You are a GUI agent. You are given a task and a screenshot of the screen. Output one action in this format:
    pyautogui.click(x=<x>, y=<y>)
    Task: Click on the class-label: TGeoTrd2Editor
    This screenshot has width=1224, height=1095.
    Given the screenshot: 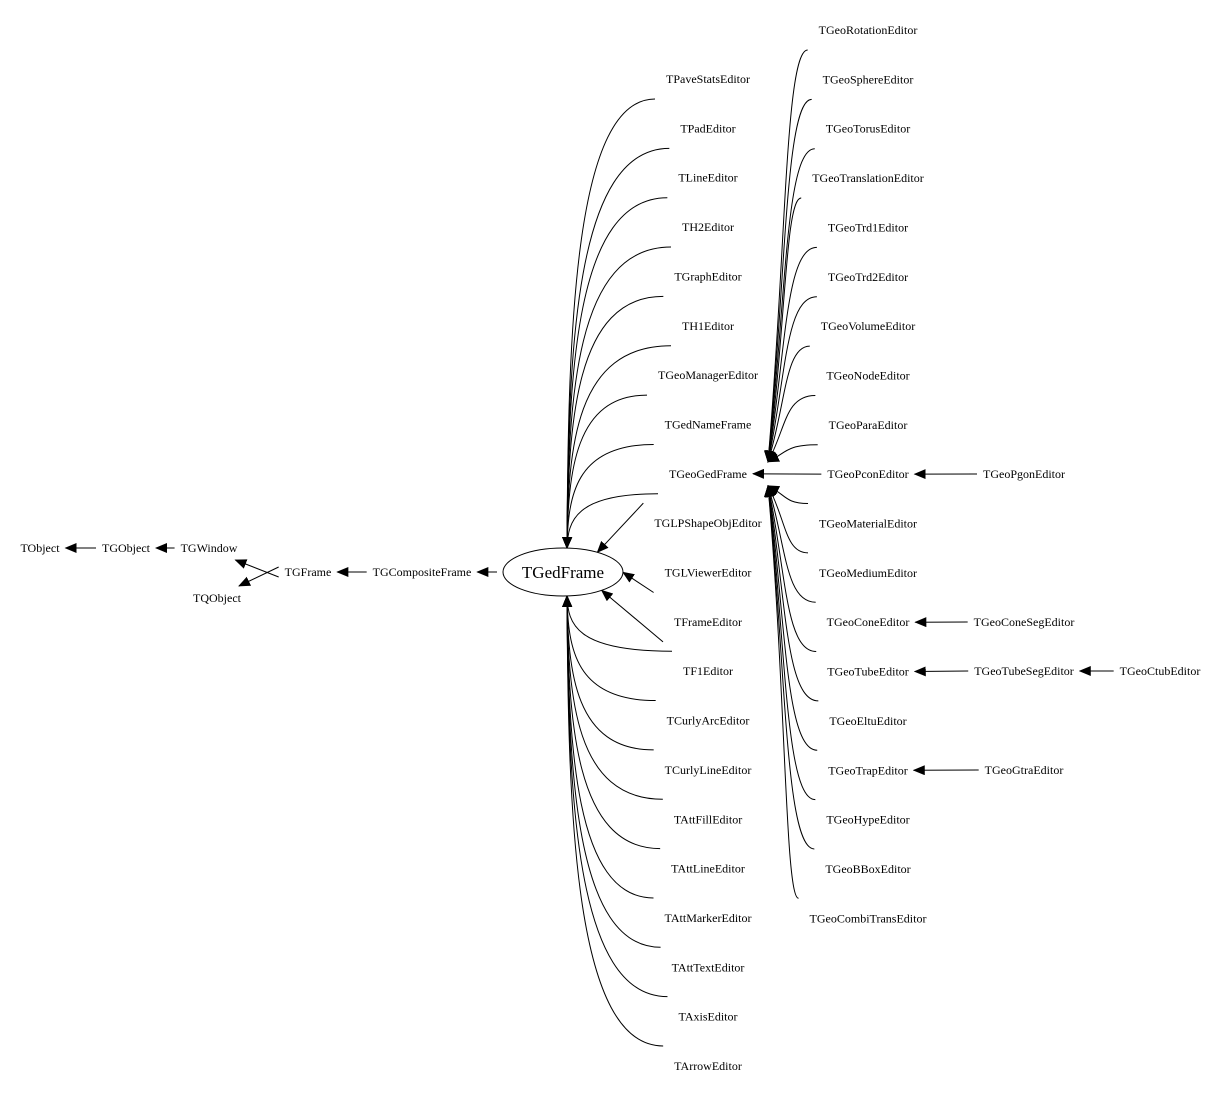 What is the action you would take?
    pyautogui.click(x=868, y=277)
    